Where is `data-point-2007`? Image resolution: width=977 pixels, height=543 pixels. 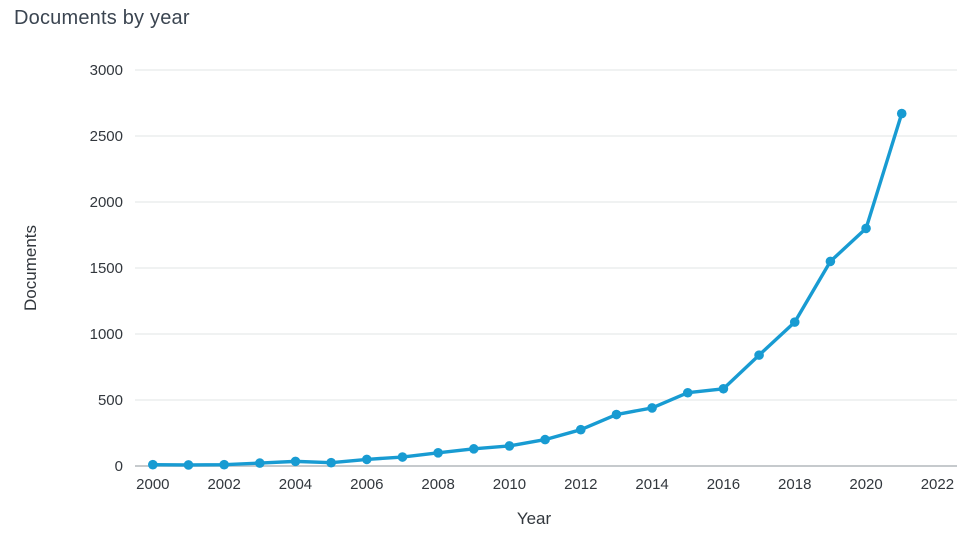
data-point-2007 is located at coordinates (402, 457).